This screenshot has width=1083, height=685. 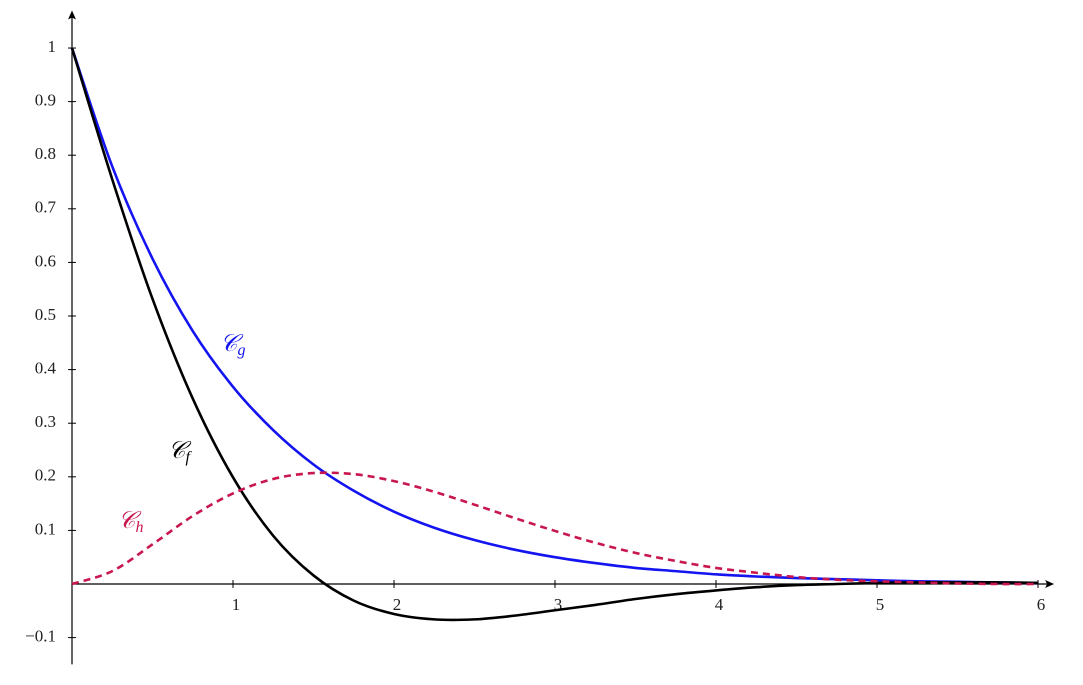 I want to click on y-tick-label: 0.7, so click(x=46, y=207).